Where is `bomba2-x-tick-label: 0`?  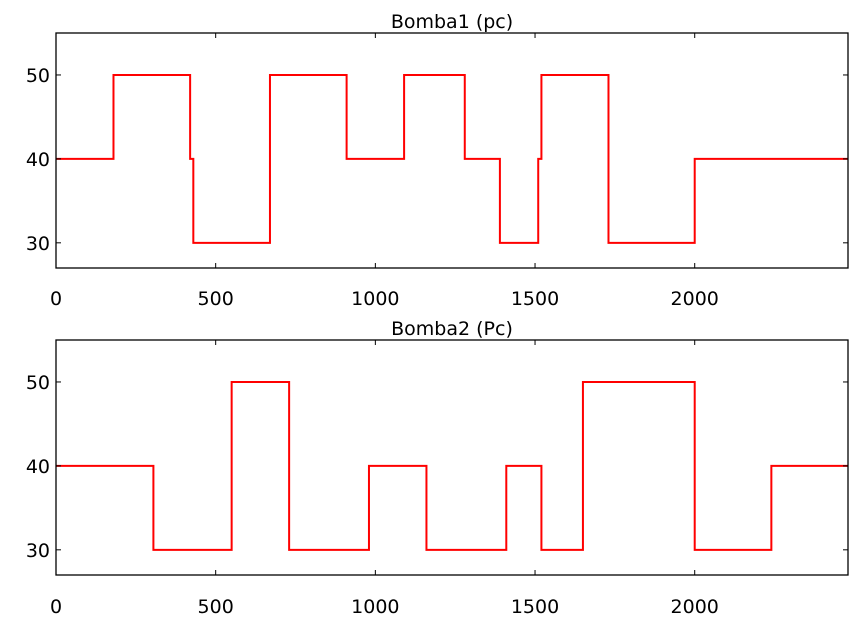 bomba2-x-tick-label: 0 is located at coordinates (56, 607).